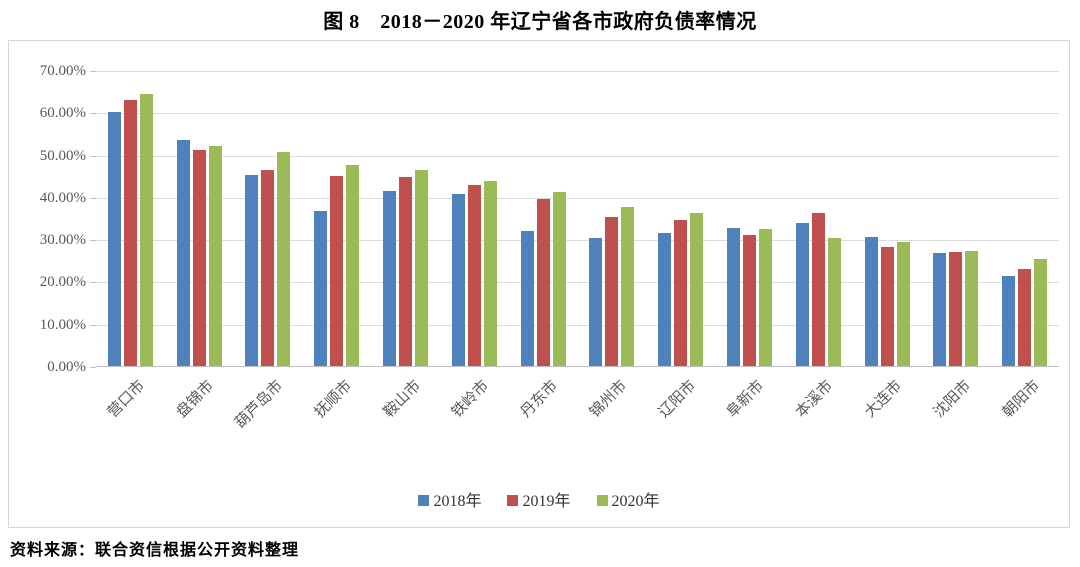  What do you see at coordinates (471, 399) in the screenshot?
I see `x-tick-label-铁岭市: 铁岭市` at bounding box center [471, 399].